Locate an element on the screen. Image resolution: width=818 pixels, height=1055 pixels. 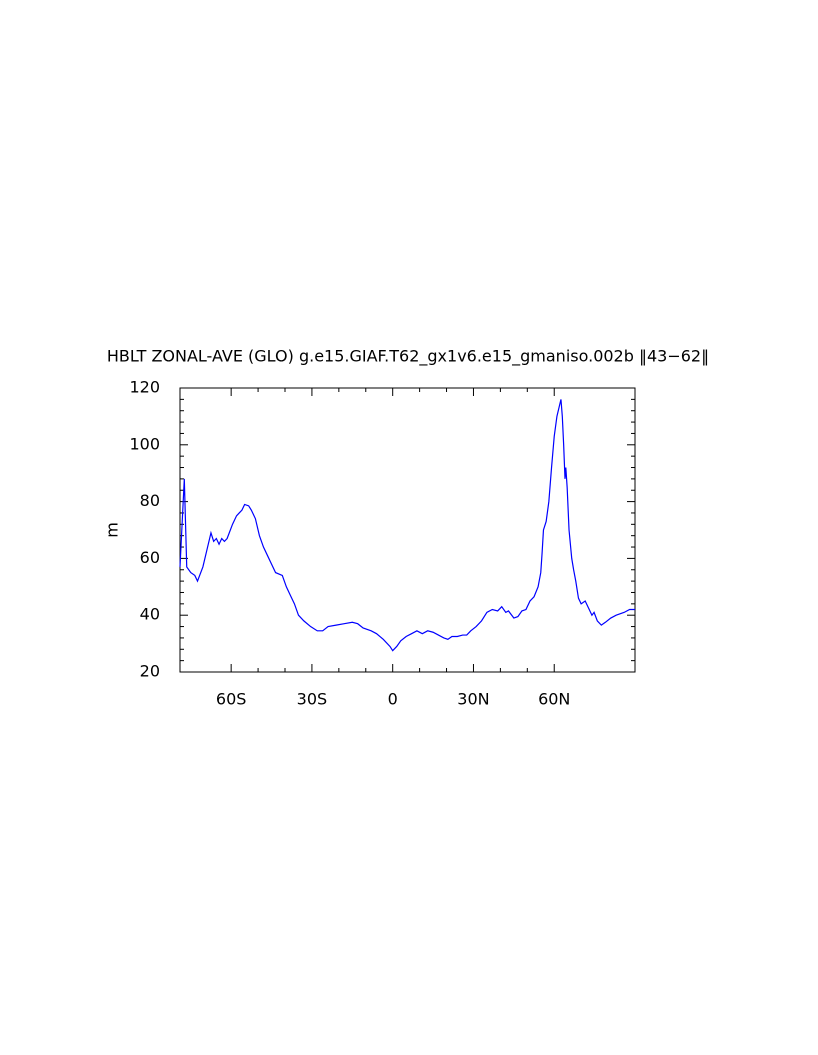
y-tick-label: 20 is located at coordinates (150, 671).